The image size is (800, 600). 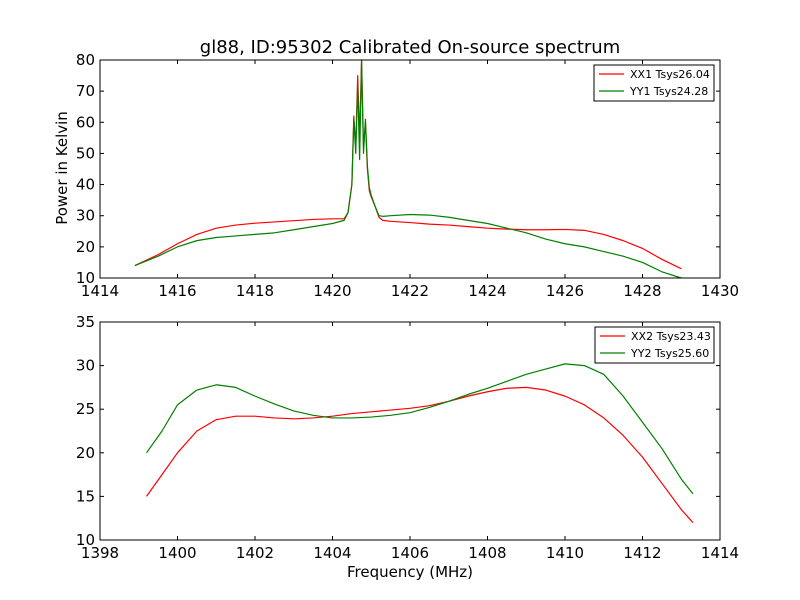 I want to click on top-legend: XX1 Tsys26.04 YY1 Tsys24.28, so click(x=654, y=83).